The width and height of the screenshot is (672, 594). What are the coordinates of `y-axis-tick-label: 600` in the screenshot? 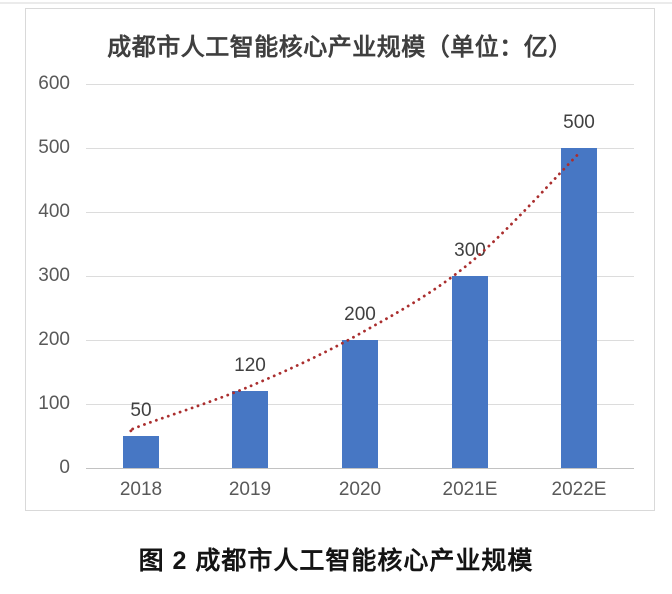 It's located at (54, 83).